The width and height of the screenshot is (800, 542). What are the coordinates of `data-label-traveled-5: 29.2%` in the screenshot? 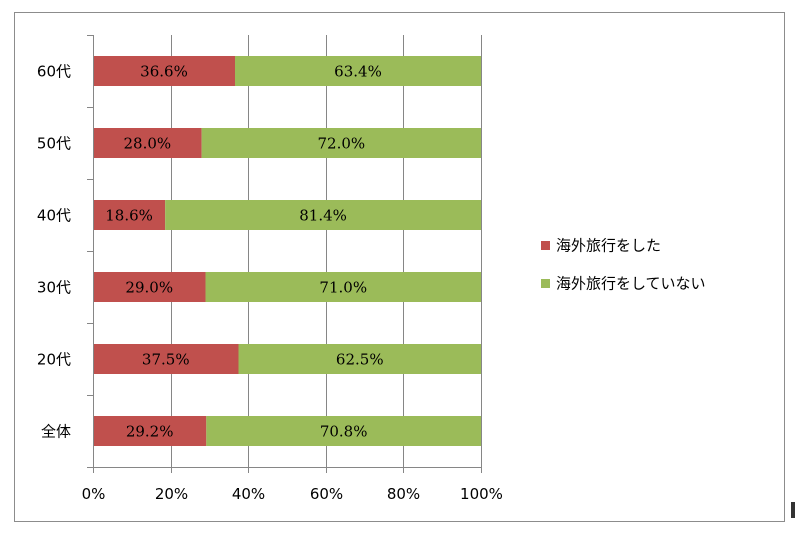 It's located at (150, 432).